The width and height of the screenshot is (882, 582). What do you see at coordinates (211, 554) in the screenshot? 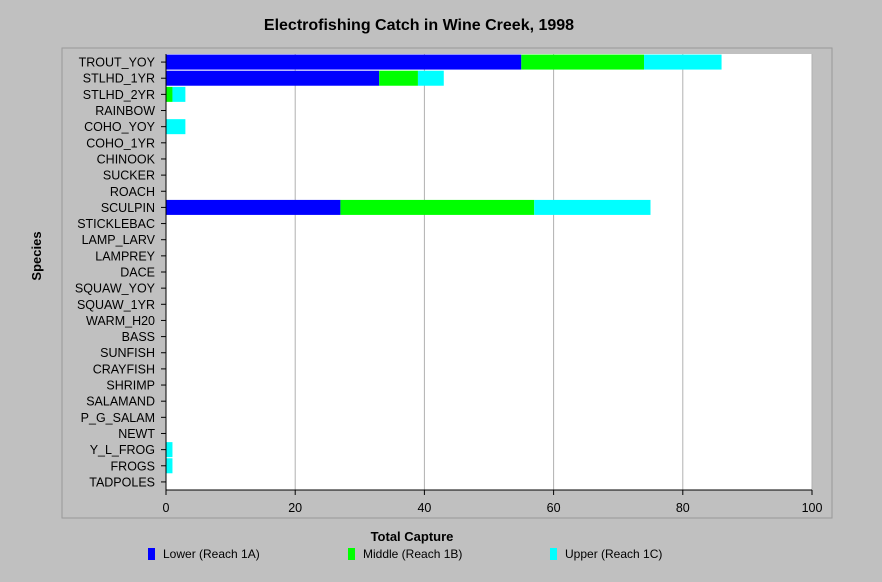
I see `legend-label: Lower (Reach 1A)` at bounding box center [211, 554].